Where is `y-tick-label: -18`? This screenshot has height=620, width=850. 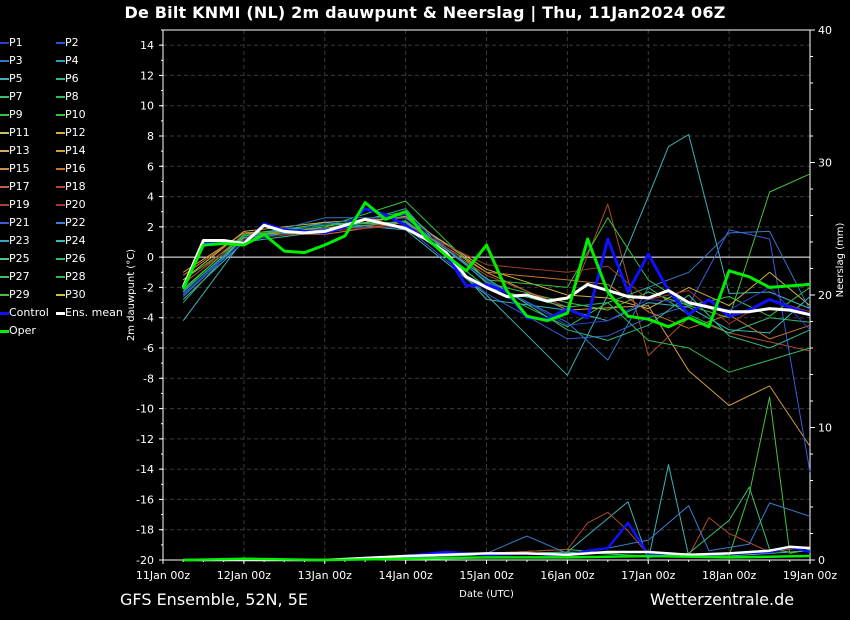 y-tick-label: -18 is located at coordinates (145, 530).